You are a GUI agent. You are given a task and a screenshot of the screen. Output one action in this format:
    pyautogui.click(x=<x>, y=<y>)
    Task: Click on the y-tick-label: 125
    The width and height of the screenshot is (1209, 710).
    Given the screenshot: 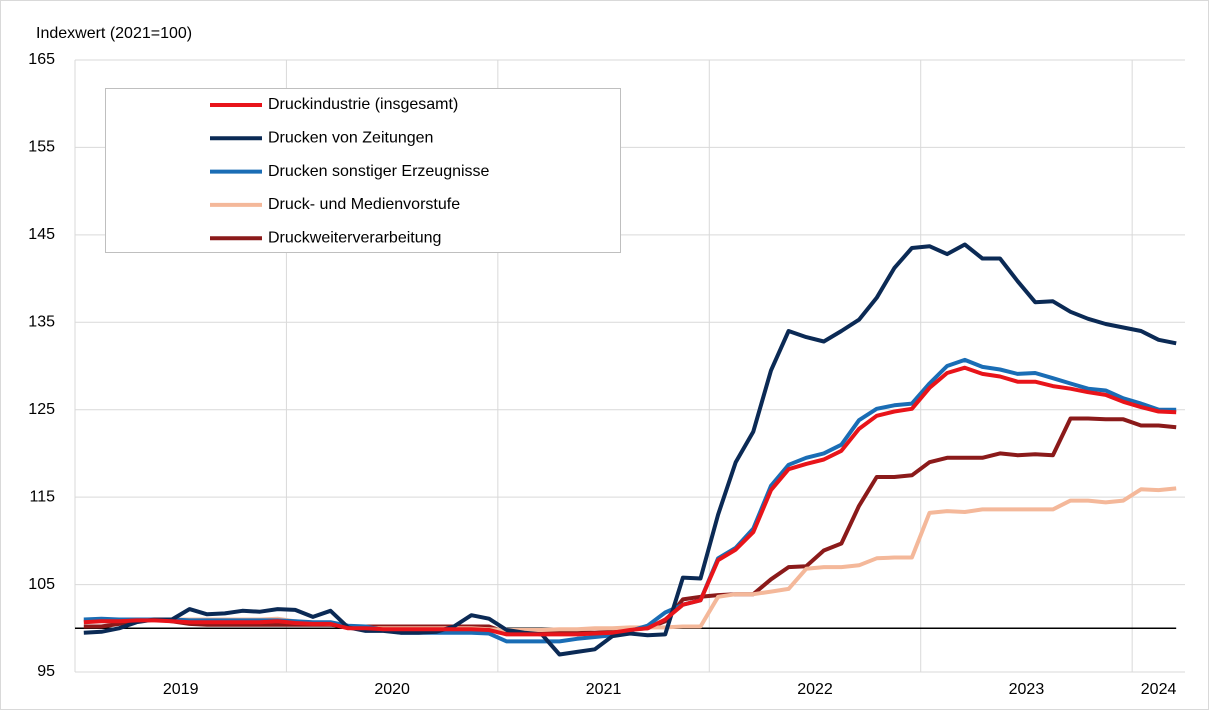 What is the action you would take?
    pyautogui.click(x=41, y=409)
    